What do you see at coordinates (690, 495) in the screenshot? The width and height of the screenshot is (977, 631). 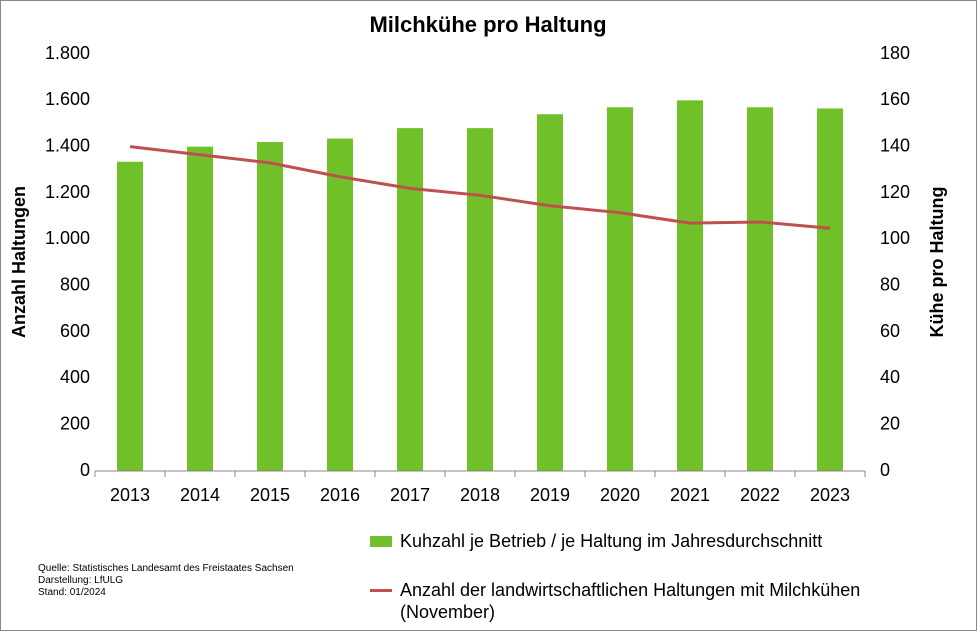 I see `x-tick-label: 2021` at bounding box center [690, 495].